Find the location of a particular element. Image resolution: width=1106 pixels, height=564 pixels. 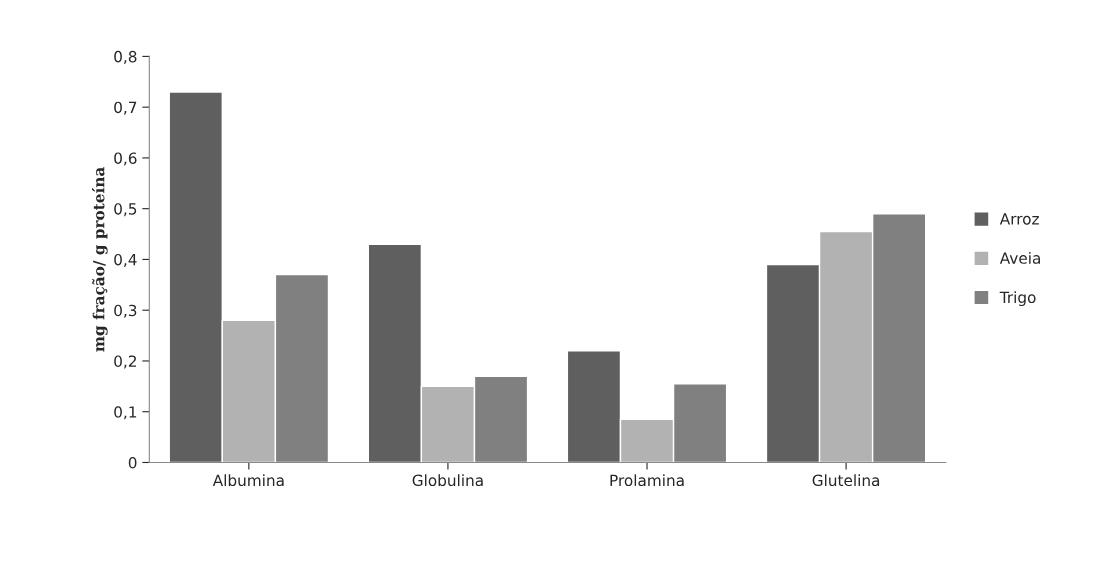

y-axis-title: mg fração/ g proteína is located at coordinates (100, 259).